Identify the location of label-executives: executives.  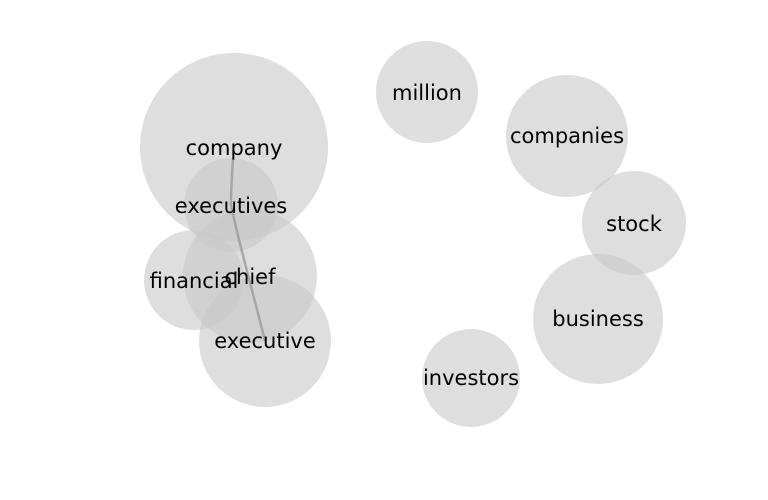
(231, 206).